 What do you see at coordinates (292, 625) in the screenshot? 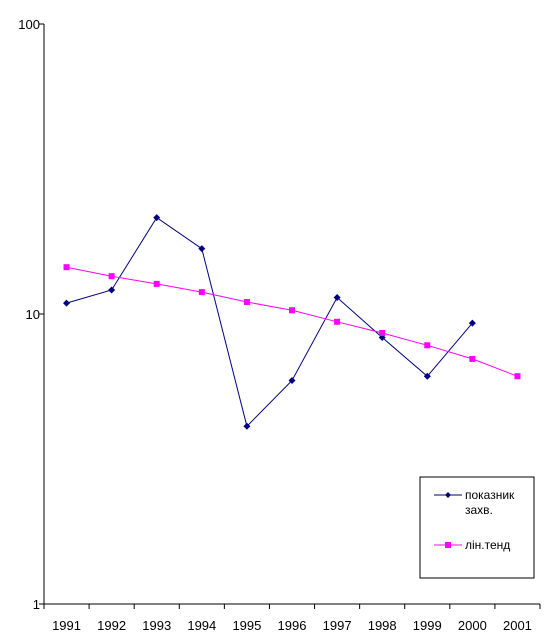
I see `x-tick-label: 1996` at bounding box center [292, 625].